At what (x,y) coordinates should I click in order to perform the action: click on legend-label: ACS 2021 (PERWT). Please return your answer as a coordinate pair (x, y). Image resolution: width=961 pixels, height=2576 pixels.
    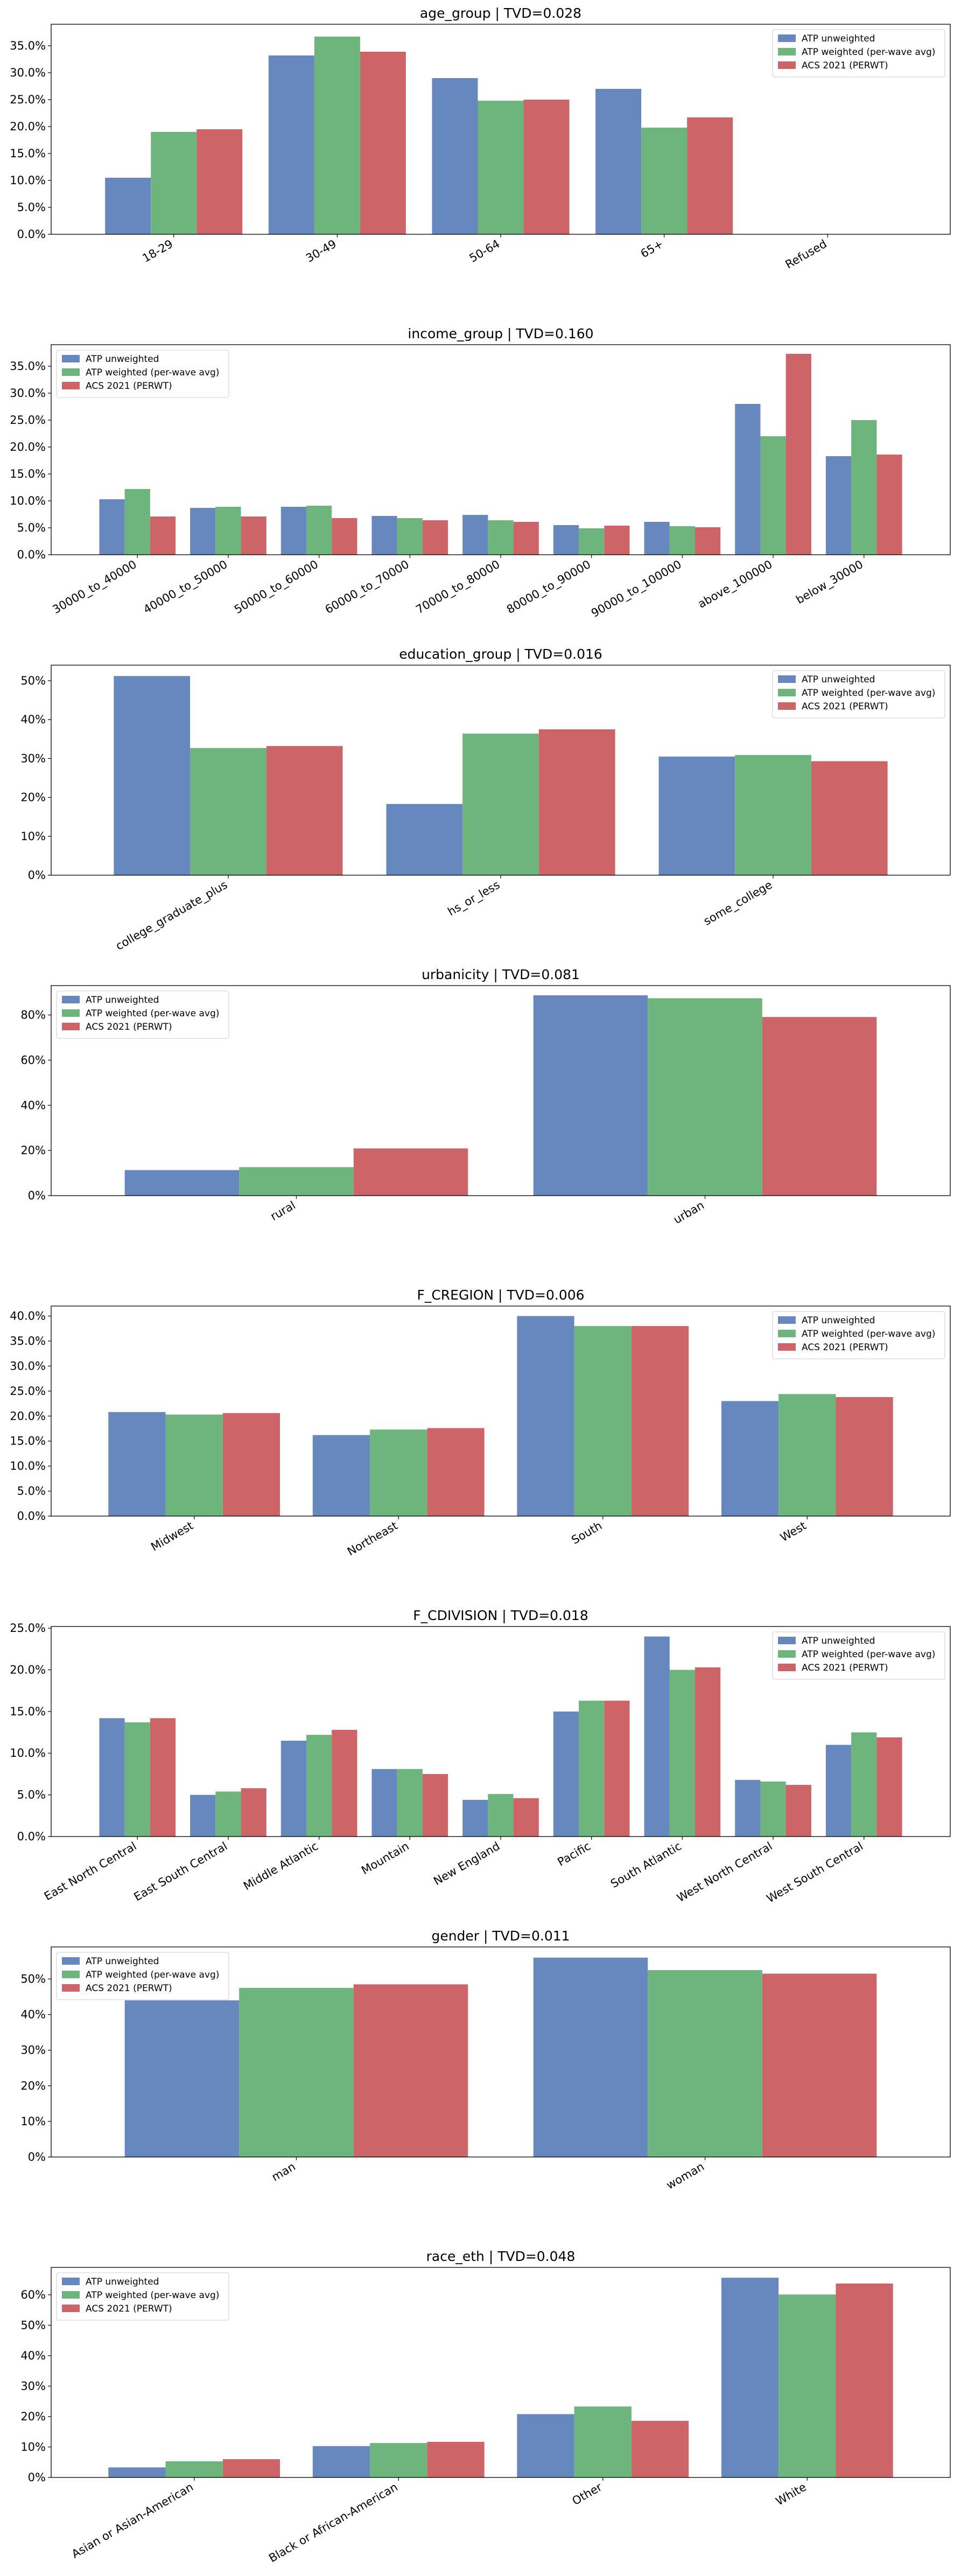
    Looking at the image, I should click on (129, 386).